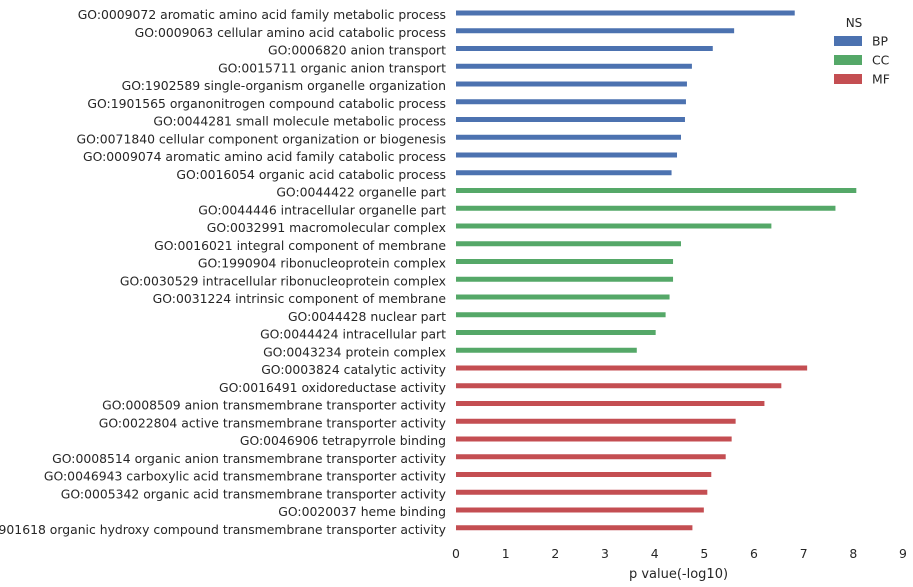  I want to click on legend: NS BP CC MF, so click(862, 51).